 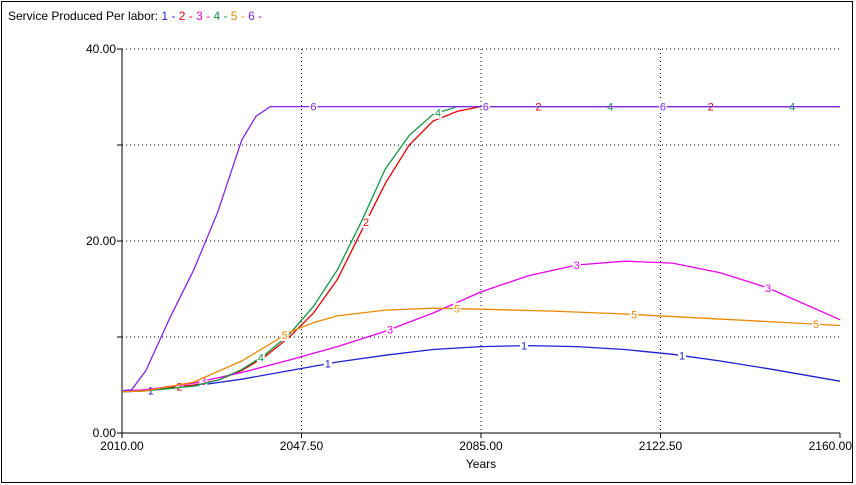 I want to click on legend-entry-2: 2 -, so click(x=187, y=16).